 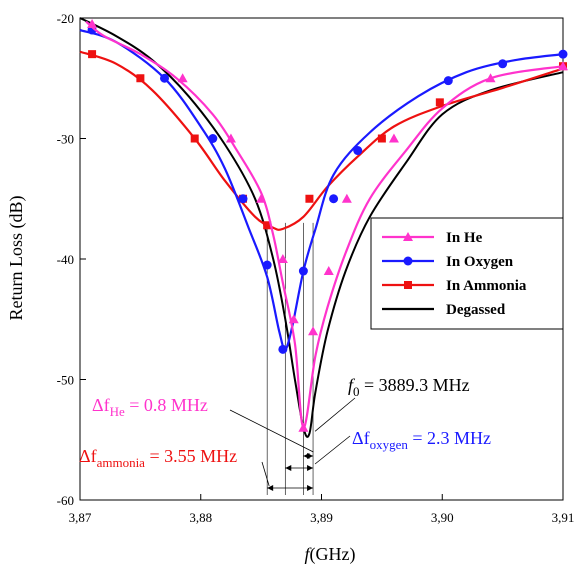 What do you see at coordinates (290, 488) in the screenshot?
I see `arrow-df-ammonia` at bounding box center [290, 488].